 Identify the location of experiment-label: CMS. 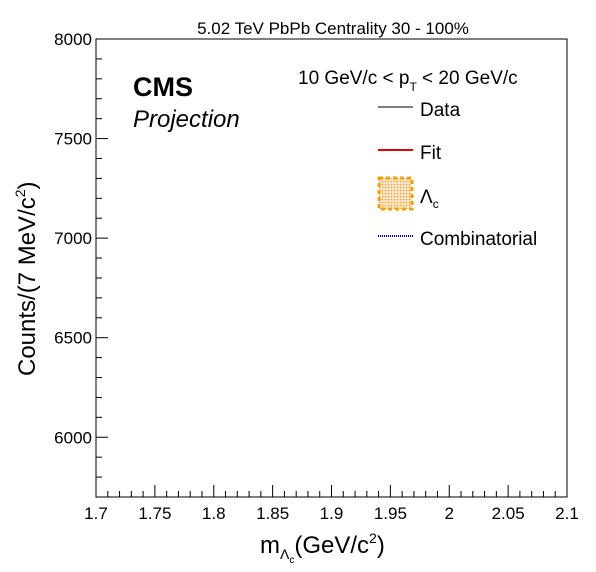
(163, 87).